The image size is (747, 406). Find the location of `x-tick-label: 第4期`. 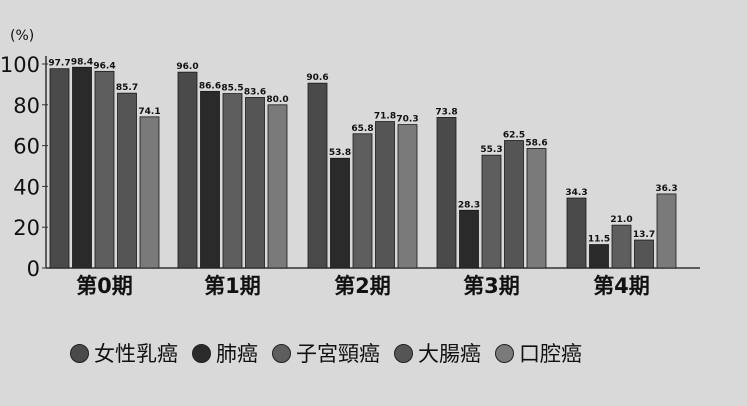

x-tick-label: 第4期 is located at coordinates (621, 286).